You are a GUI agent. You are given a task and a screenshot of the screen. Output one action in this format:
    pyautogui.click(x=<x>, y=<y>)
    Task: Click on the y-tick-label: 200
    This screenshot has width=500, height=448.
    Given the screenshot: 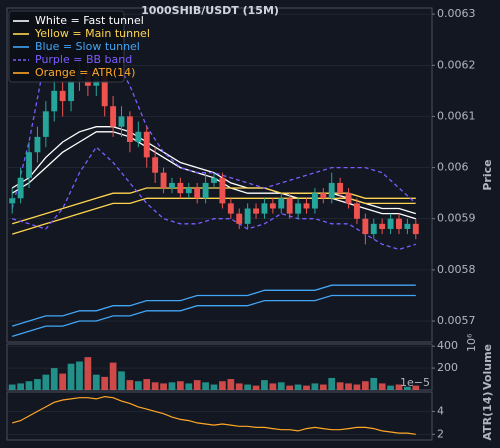 What is the action you would take?
    pyautogui.click(x=447, y=367)
    